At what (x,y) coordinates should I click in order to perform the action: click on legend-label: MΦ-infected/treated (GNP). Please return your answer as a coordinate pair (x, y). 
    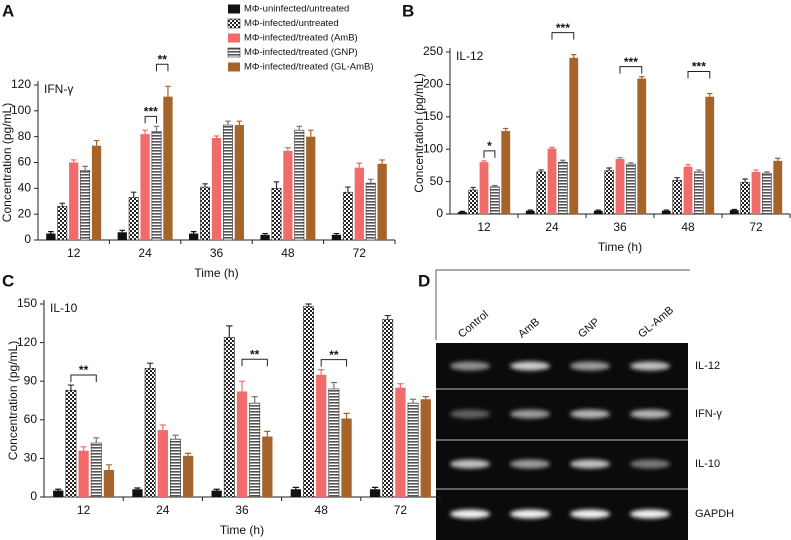
    Looking at the image, I should click on (301, 52).